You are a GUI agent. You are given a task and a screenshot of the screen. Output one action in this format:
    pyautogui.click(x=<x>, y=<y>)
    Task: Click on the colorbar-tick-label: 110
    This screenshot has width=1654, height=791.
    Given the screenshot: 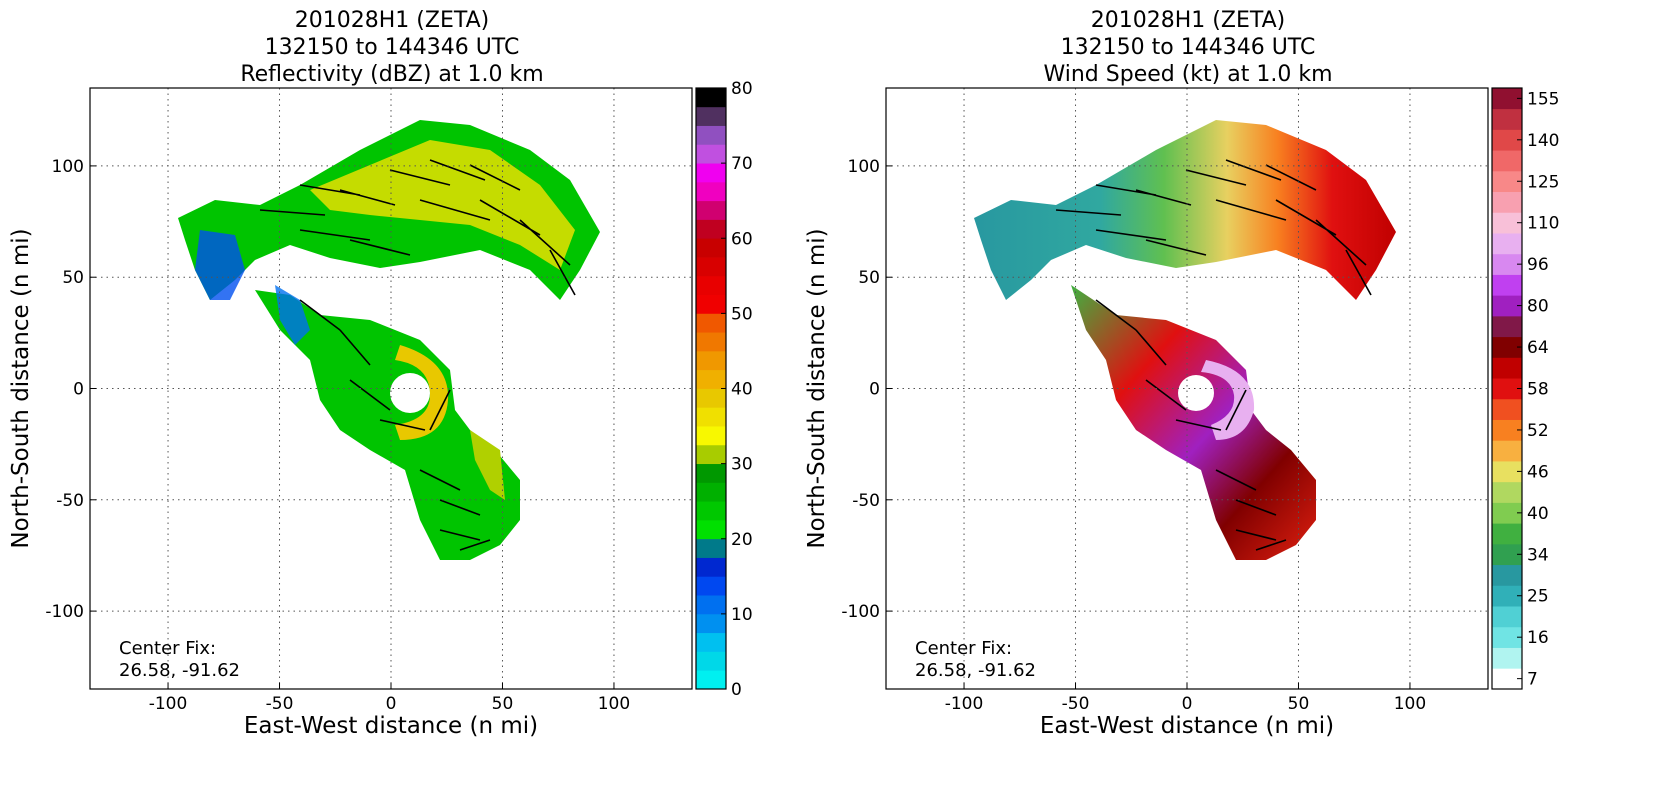 What is the action you would take?
    pyautogui.click(x=1543, y=224)
    